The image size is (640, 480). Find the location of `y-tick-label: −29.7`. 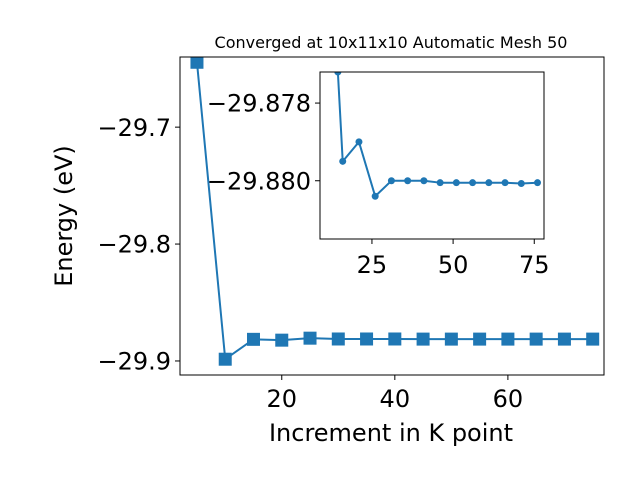

y-tick-label: −29.7 is located at coordinates (134, 128).